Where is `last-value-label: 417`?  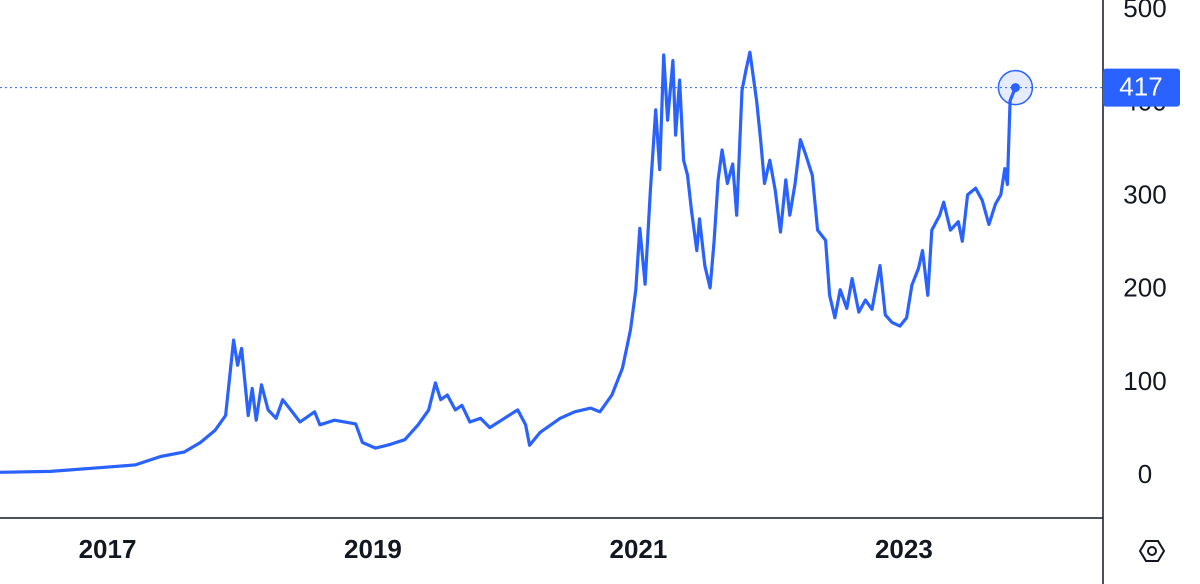 last-value-label: 417 is located at coordinates (1140, 86).